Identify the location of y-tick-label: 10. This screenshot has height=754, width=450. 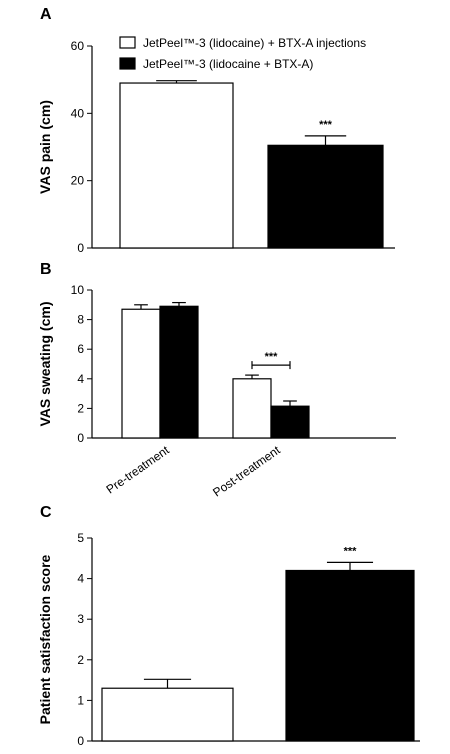
(78, 290).